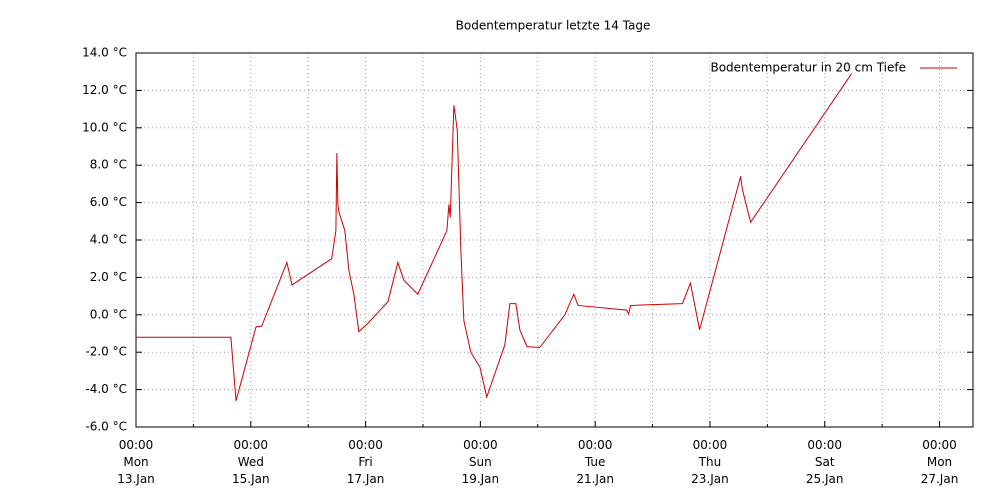 The height and width of the screenshot is (500, 1000). I want to click on x-tick-label: 00:00 Wed 15.Jan, so click(250, 462).